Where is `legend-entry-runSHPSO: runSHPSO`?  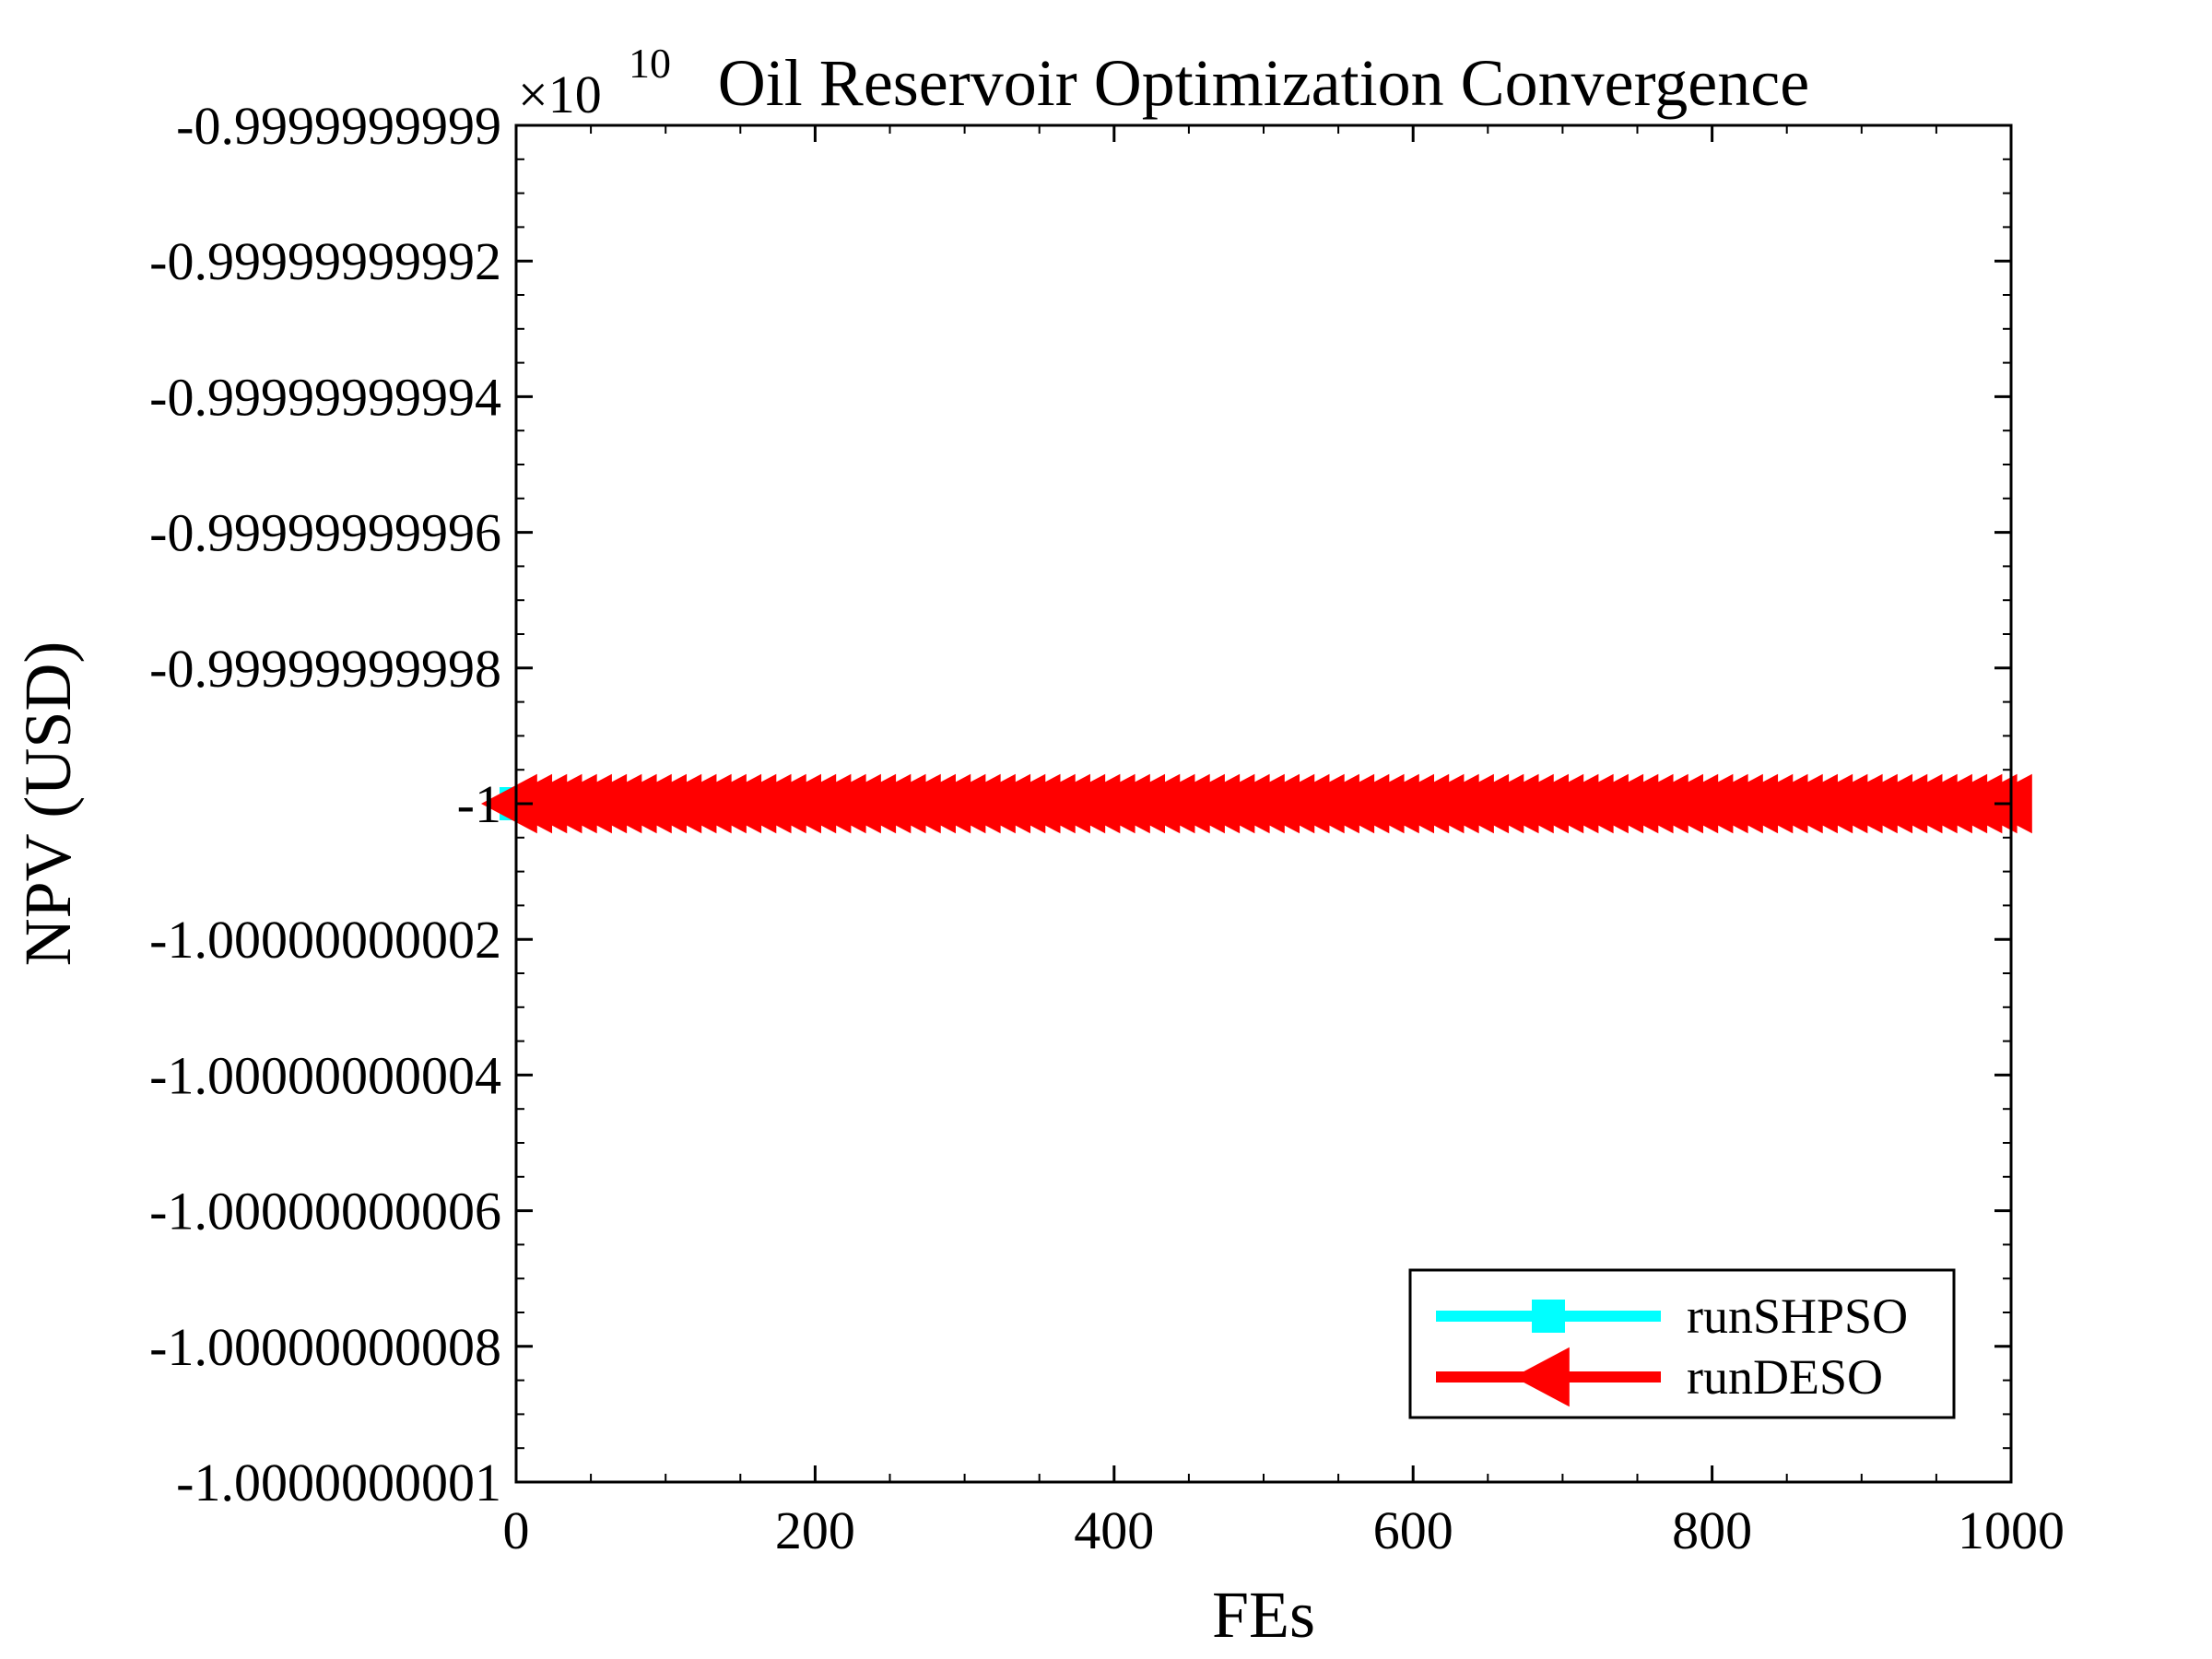 legend-entry-runSHPSO: runSHPSO is located at coordinates (1672, 1316).